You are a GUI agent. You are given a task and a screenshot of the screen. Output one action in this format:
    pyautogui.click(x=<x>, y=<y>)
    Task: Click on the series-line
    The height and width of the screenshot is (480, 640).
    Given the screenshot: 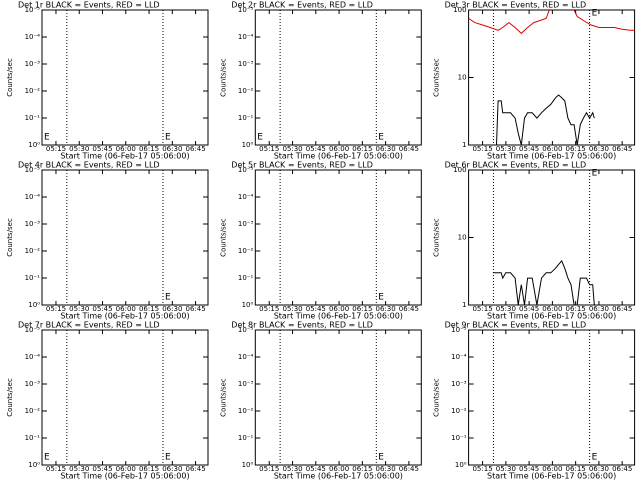 What is the action you would take?
    pyautogui.click(x=544, y=282)
    